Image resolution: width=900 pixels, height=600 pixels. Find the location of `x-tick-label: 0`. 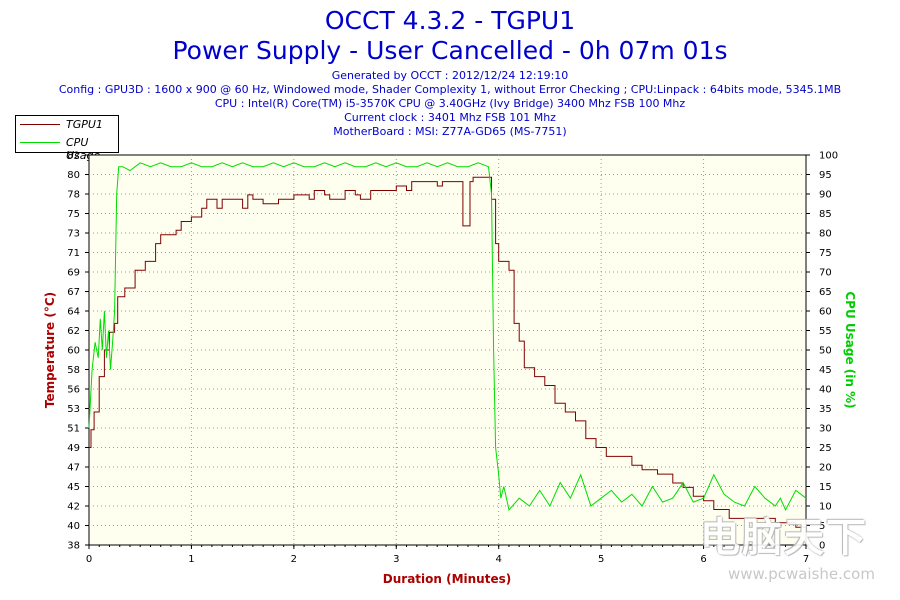

x-tick-label: 0 is located at coordinates (89, 559).